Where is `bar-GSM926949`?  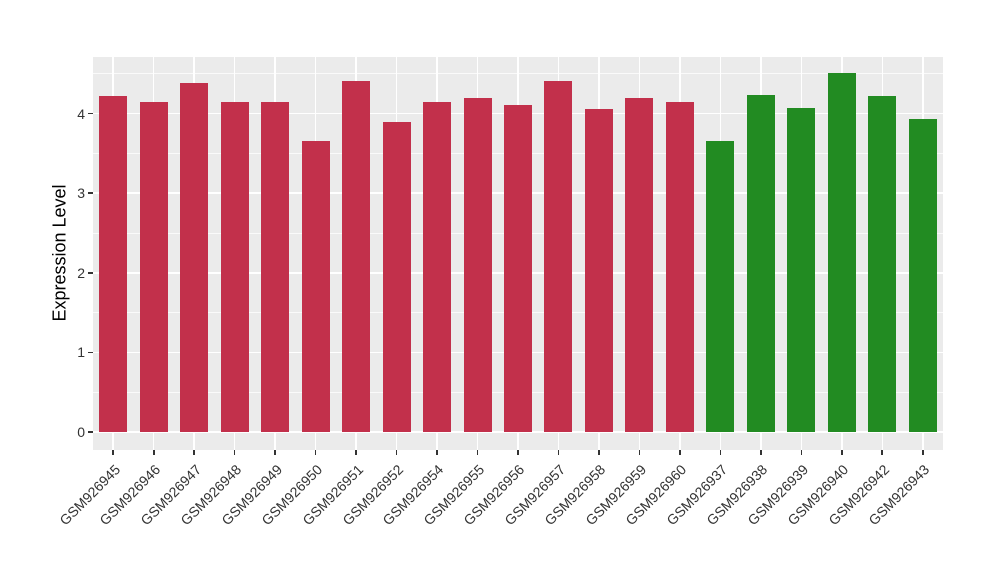 bar-GSM926949 is located at coordinates (275, 266).